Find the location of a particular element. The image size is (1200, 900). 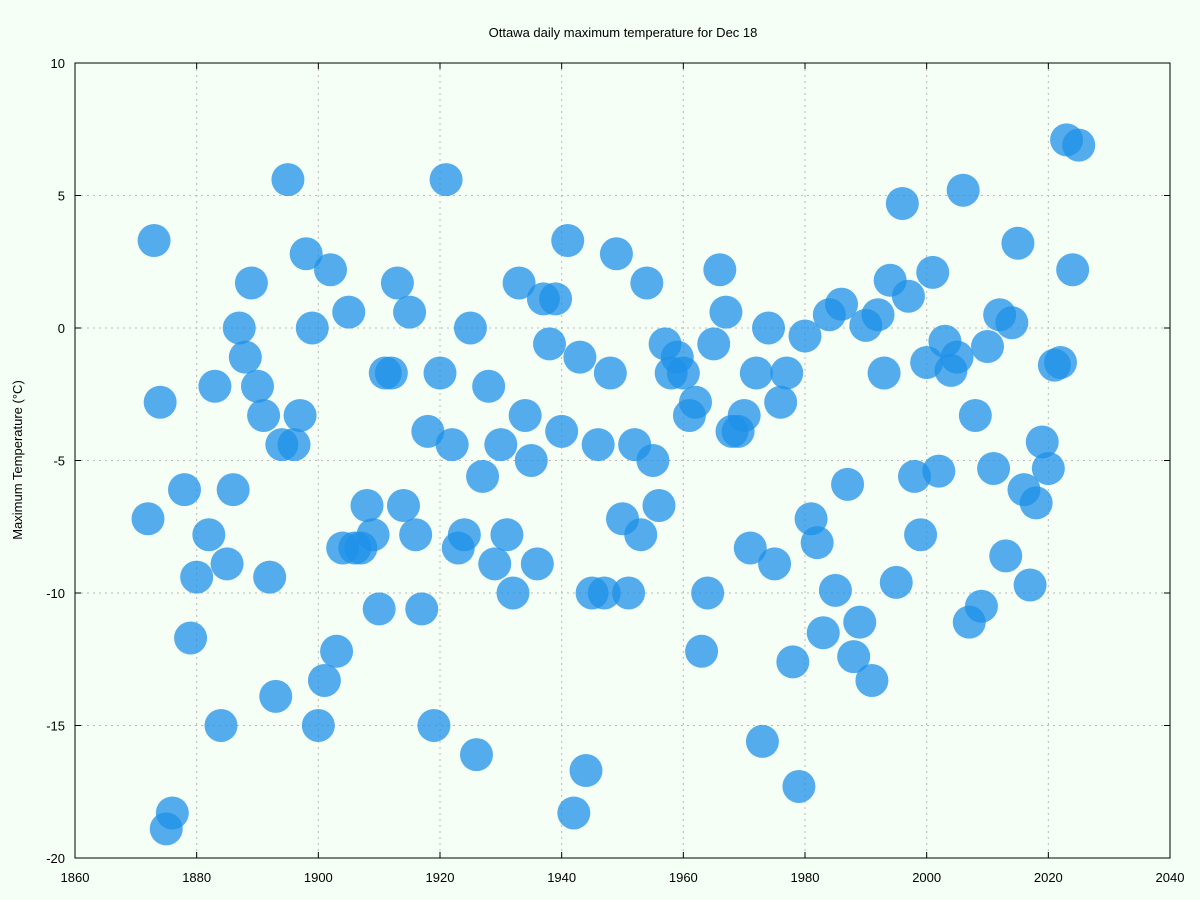

x-tick-label: 1940 is located at coordinates (561, 877).